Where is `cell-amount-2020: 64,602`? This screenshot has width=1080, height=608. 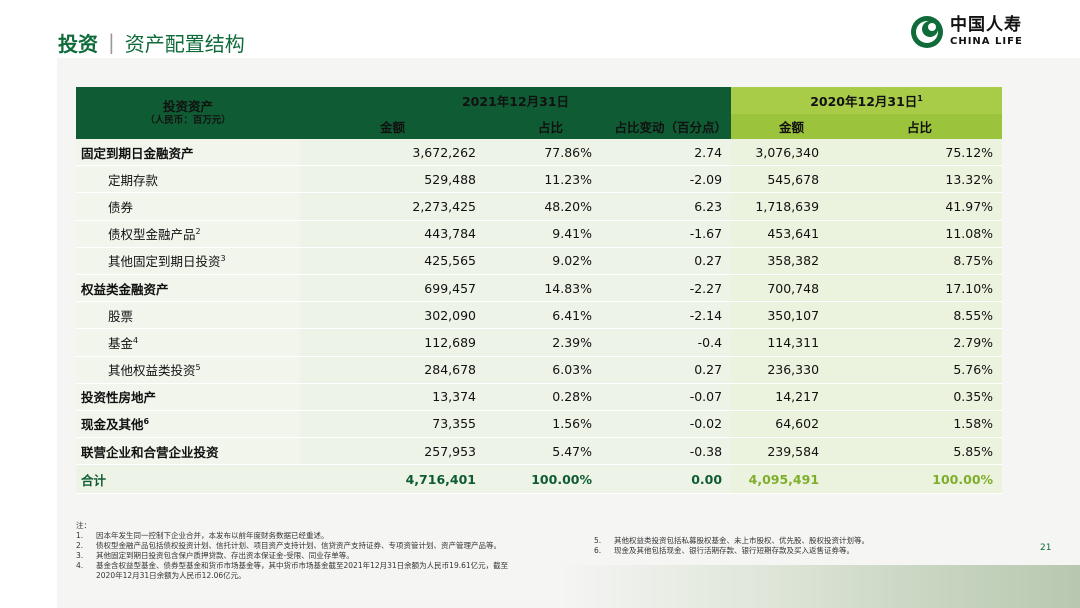
cell-amount-2020: 64,602 is located at coordinates (796, 424).